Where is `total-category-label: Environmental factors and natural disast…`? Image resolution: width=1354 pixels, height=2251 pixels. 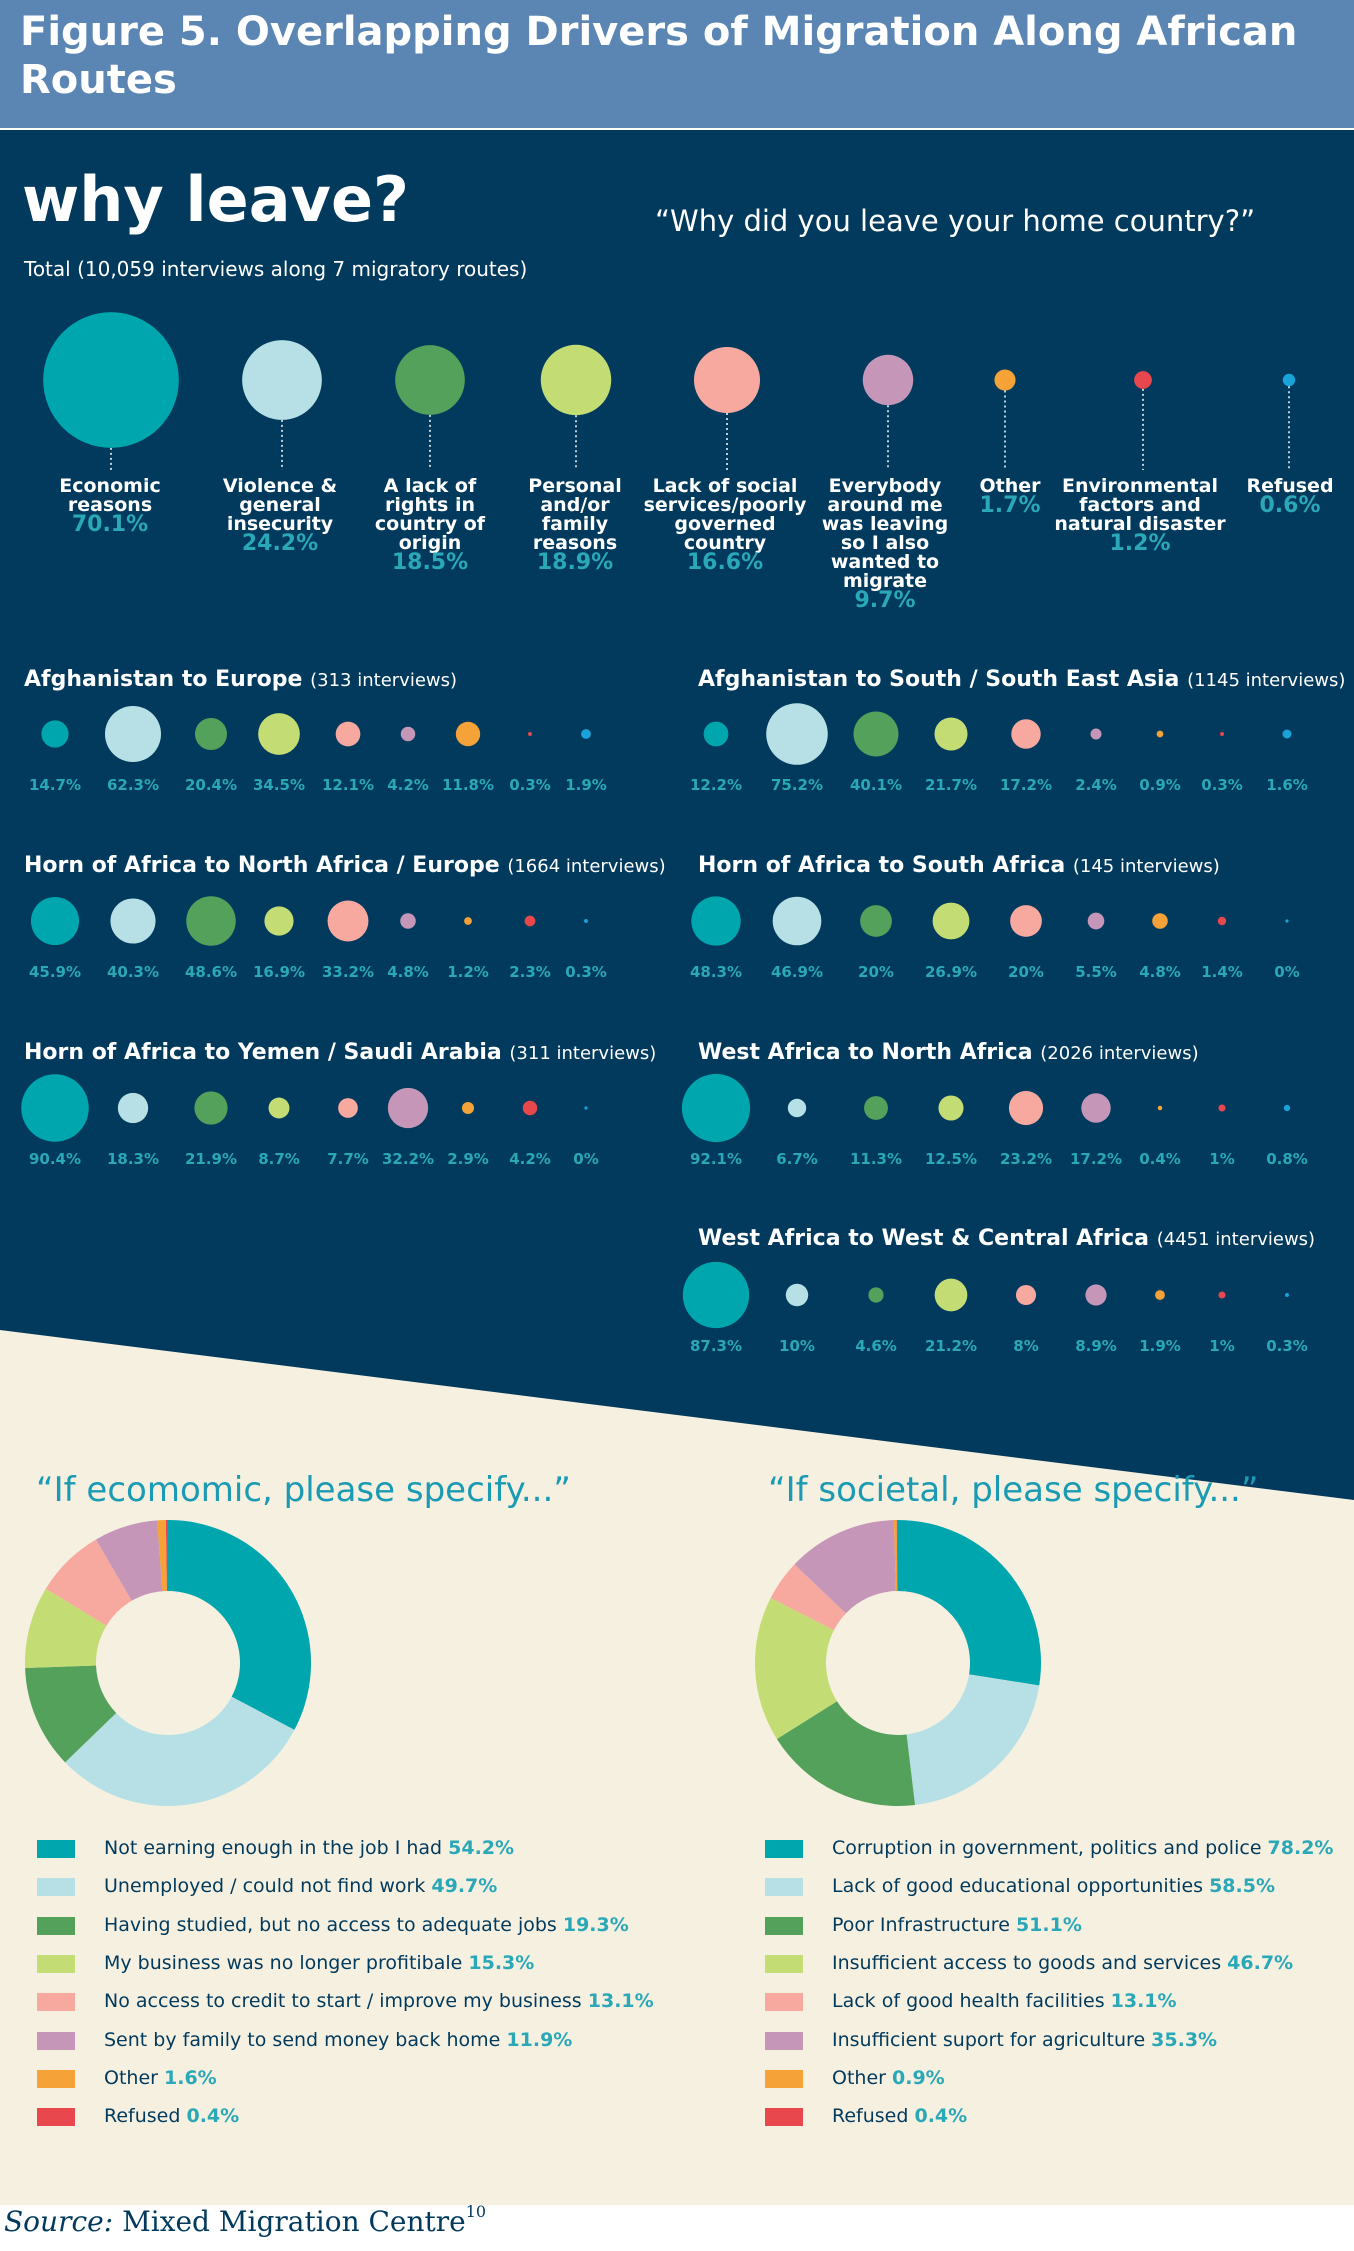 total-category-label: Environmental factors and natural disast… is located at coordinates (1140, 505).